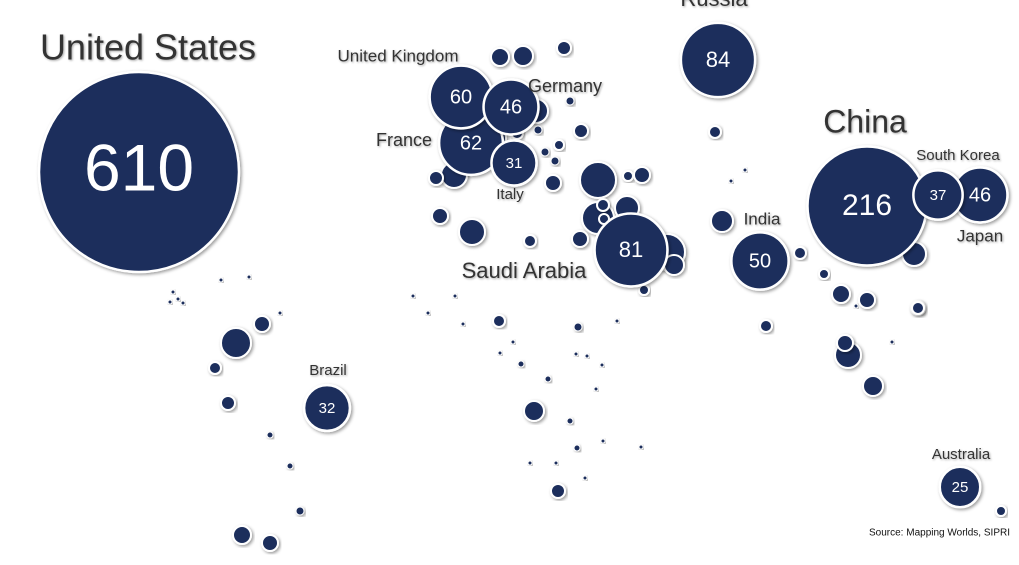 This screenshot has width=1019, height=565. I want to click on value-label: 37, so click(938, 195).